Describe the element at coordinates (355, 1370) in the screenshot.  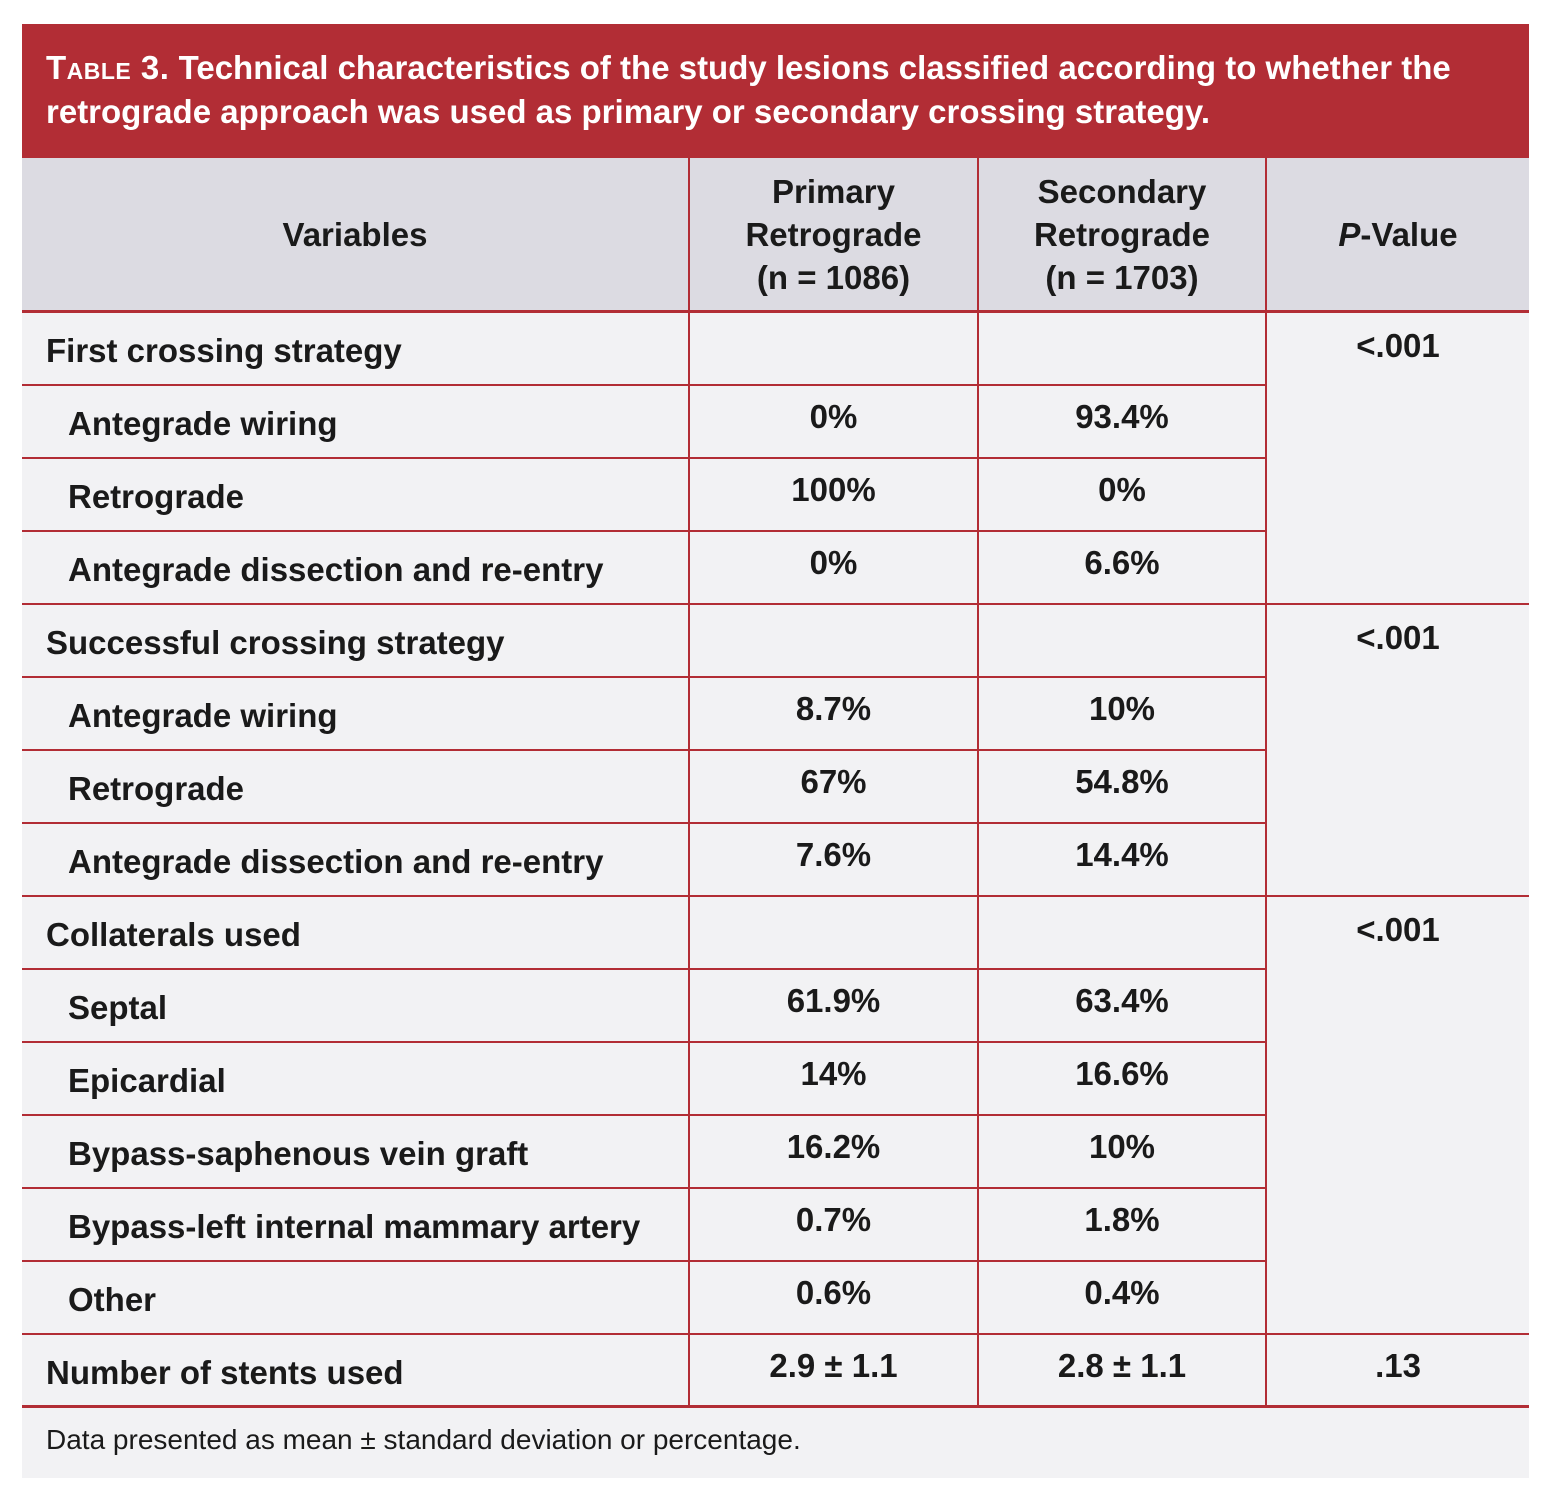
I see `group-label: Number of stents used` at that location.